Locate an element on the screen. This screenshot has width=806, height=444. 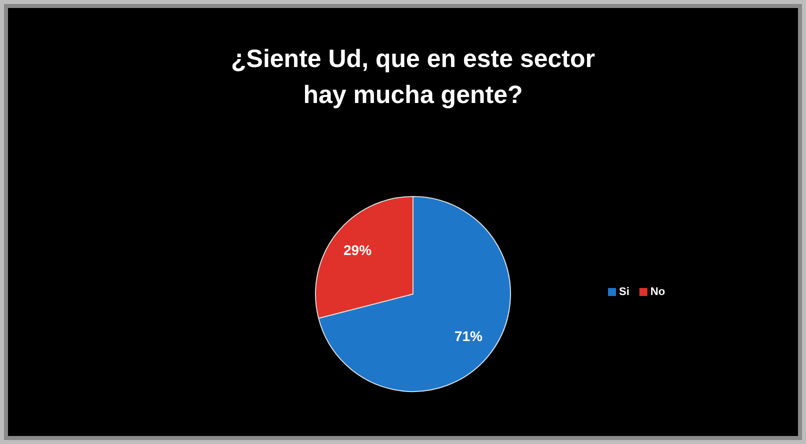
chart-title: ¿Siente Ud, que en este sector hay mucha gente? is located at coordinates (413, 76).